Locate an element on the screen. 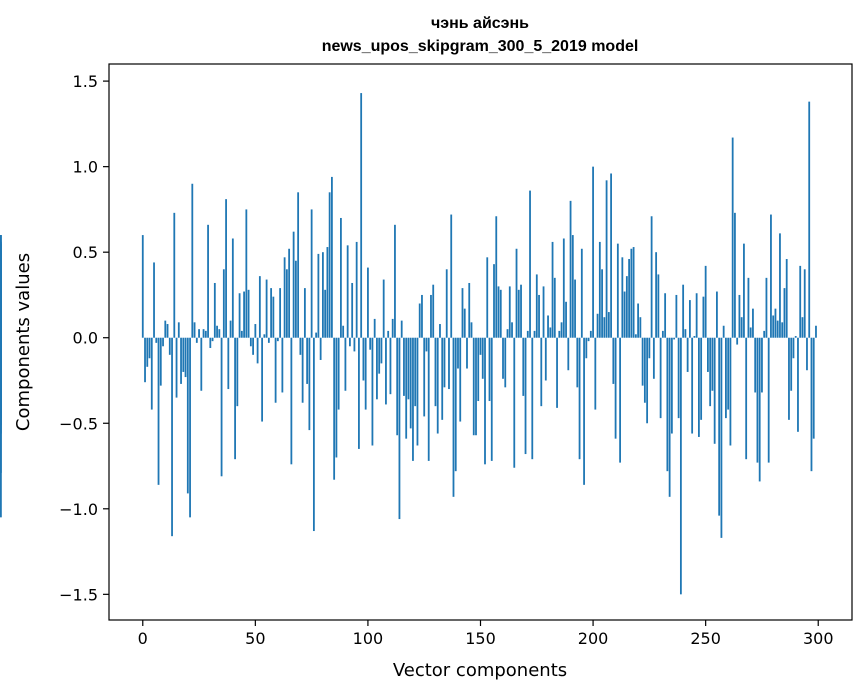 This screenshot has height=696, width=867. x-axis-label: Vector components is located at coordinates (480, 670).